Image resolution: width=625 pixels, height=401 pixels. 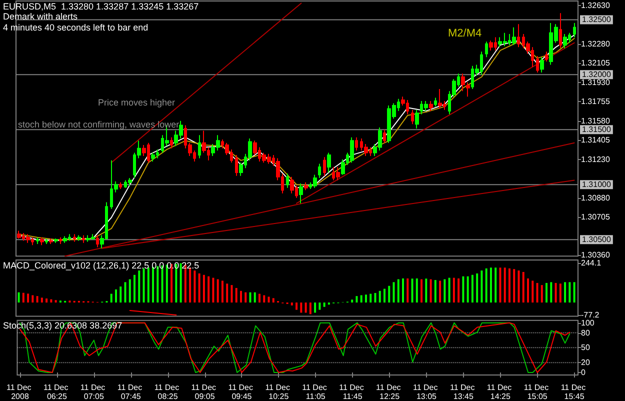 What do you see at coordinates (390, 392) in the screenshot?
I see `x-tick-label: 11 Dec 12:25` at bounding box center [390, 392].